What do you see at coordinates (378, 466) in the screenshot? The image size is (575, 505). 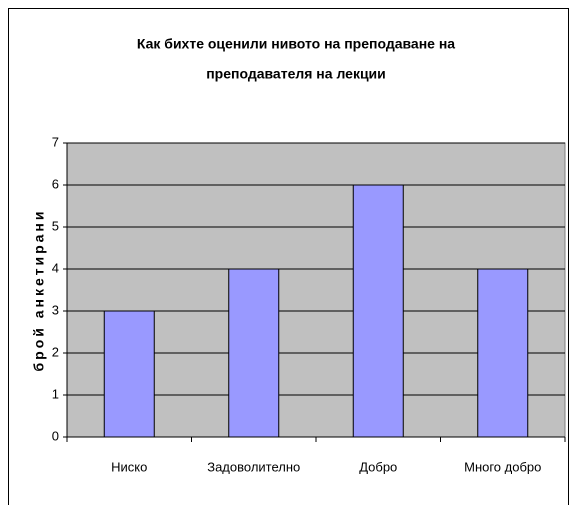 I see `x-tick-label: Добро` at bounding box center [378, 466].